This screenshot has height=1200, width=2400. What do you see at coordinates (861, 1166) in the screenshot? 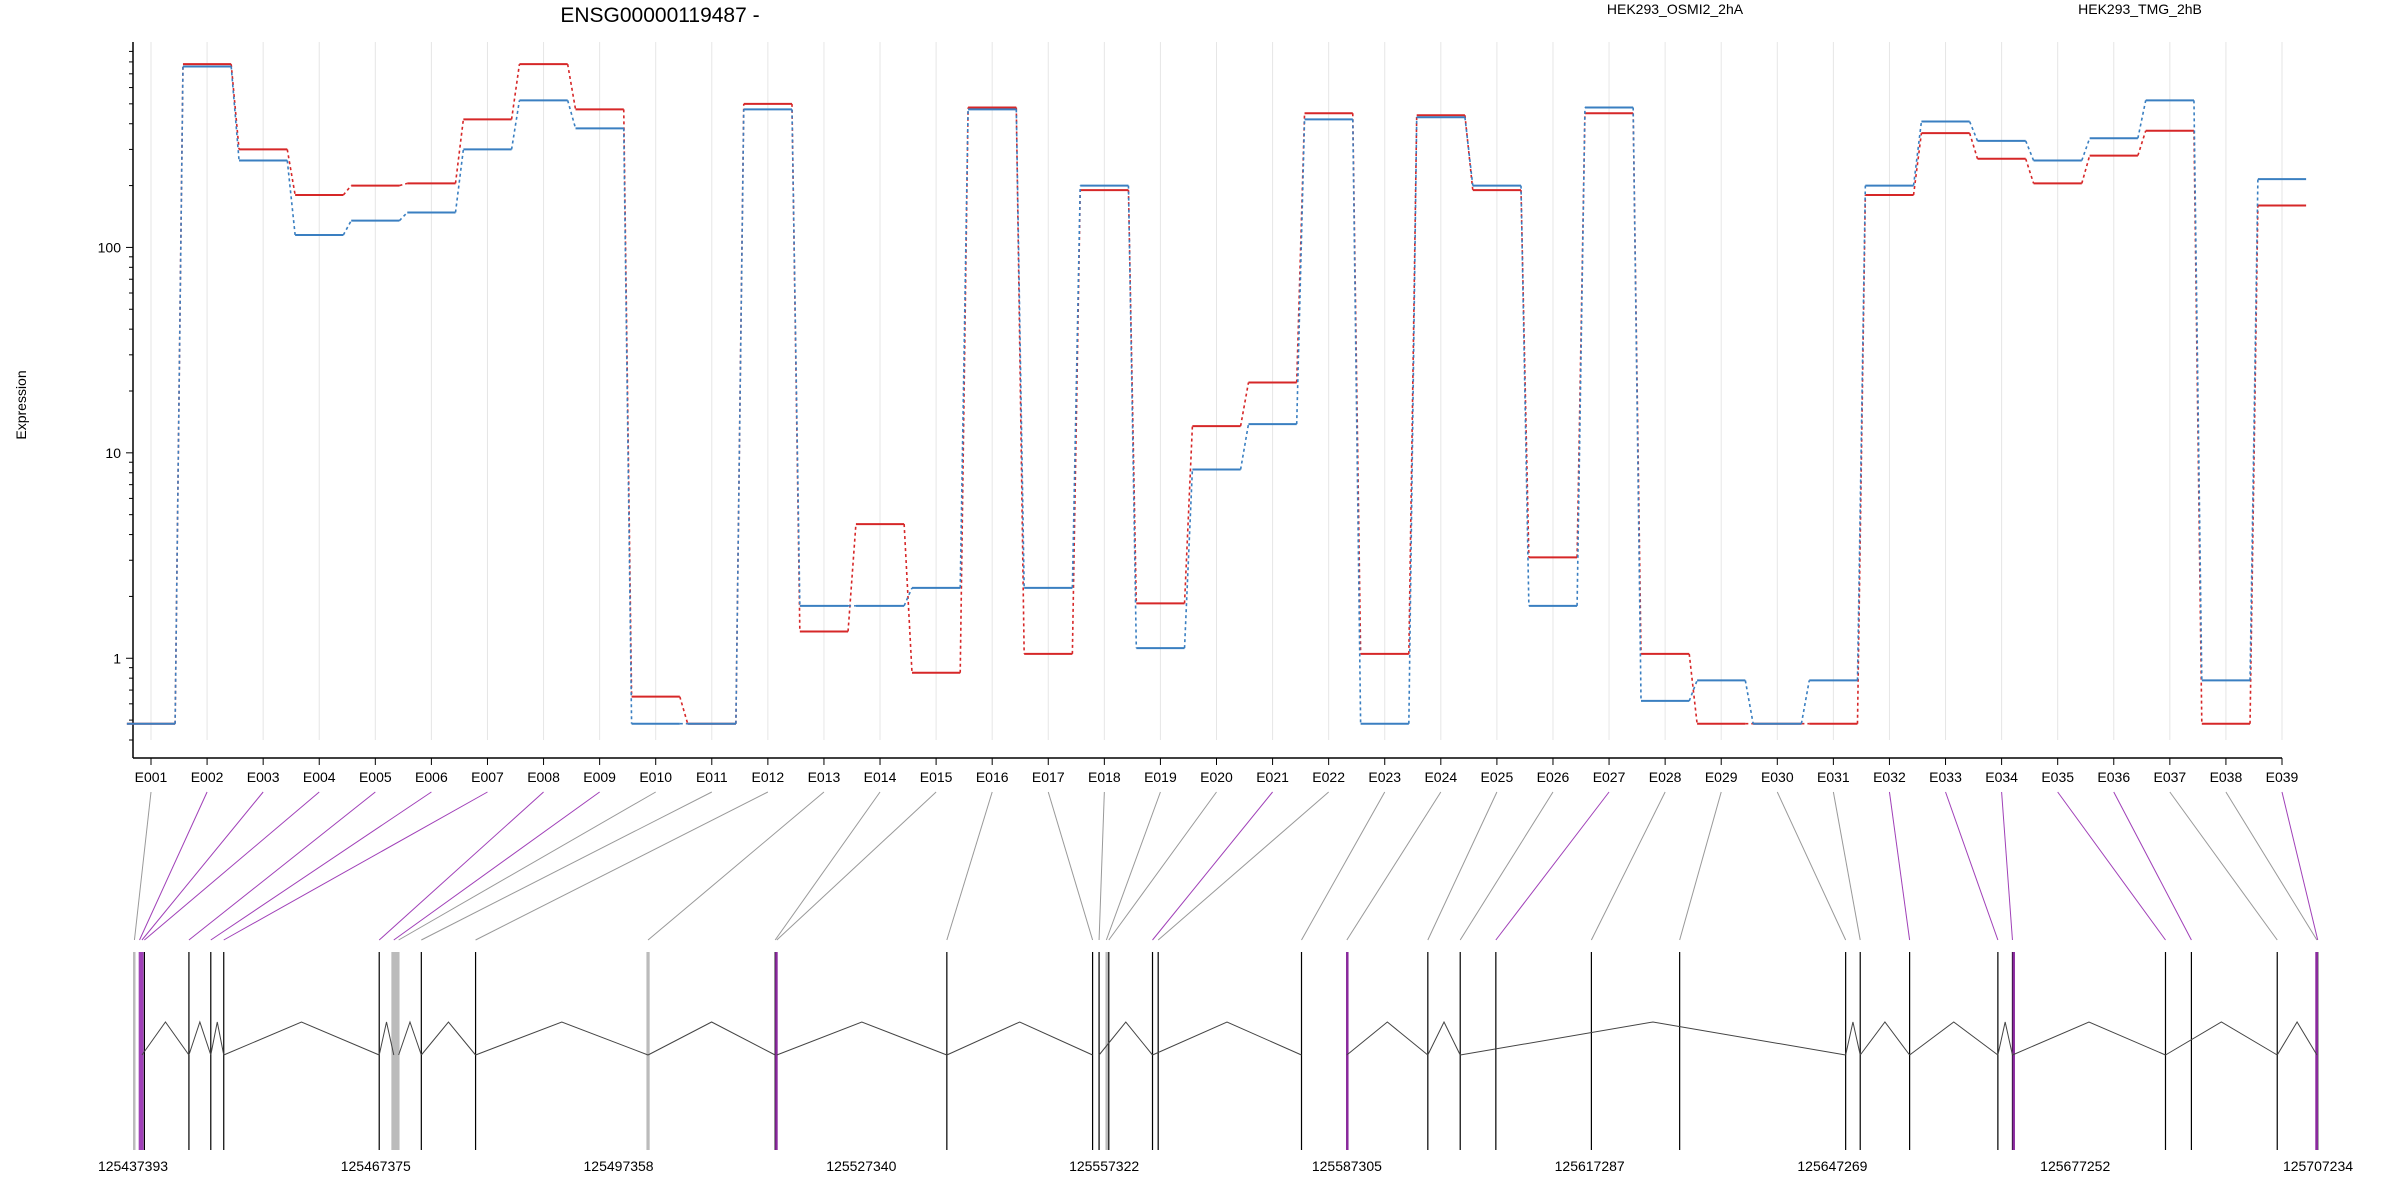
I see `coordinate-tick-label: 125527340` at bounding box center [861, 1166].